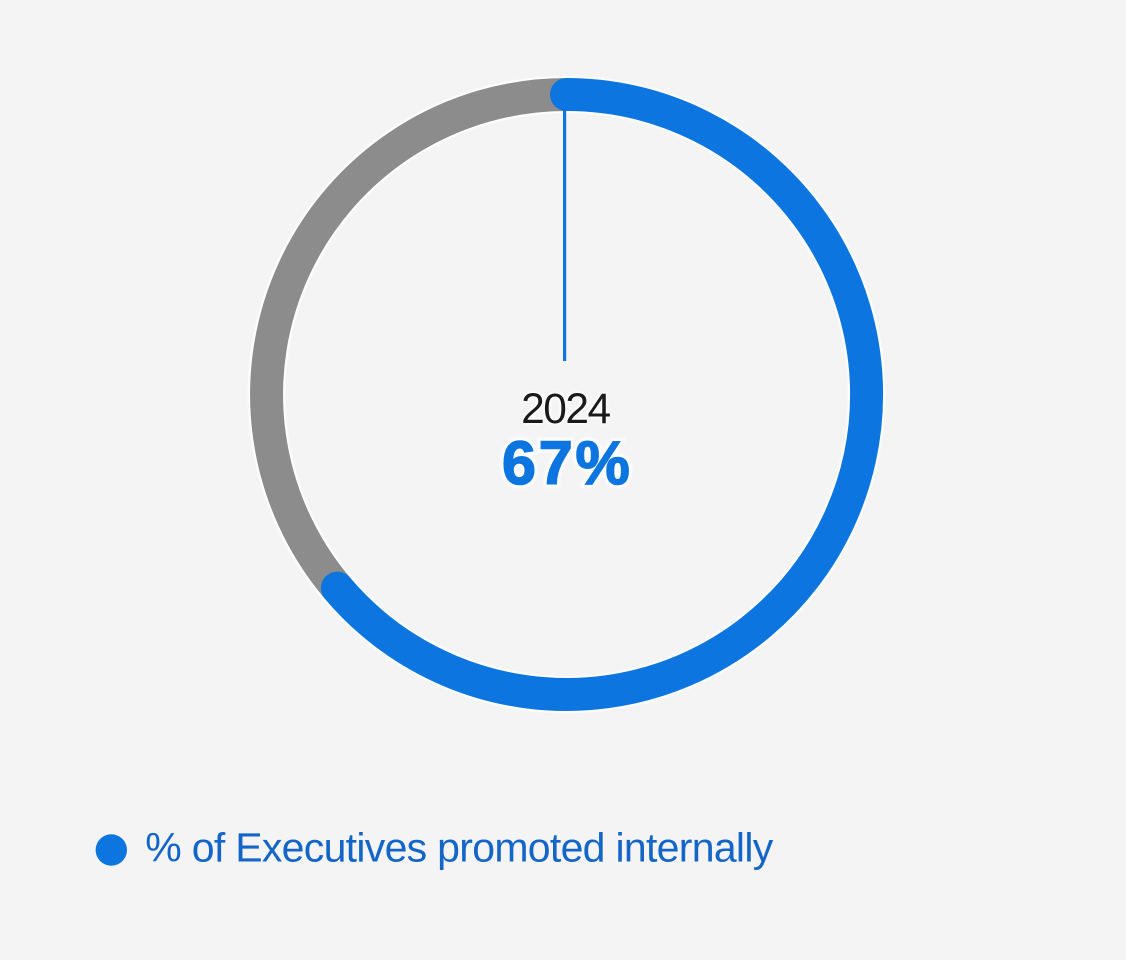  Describe the element at coordinates (459, 848) in the screenshot. I see `svg-text:% of Executives promoted inter: % of Executives promoted internally` at that location.